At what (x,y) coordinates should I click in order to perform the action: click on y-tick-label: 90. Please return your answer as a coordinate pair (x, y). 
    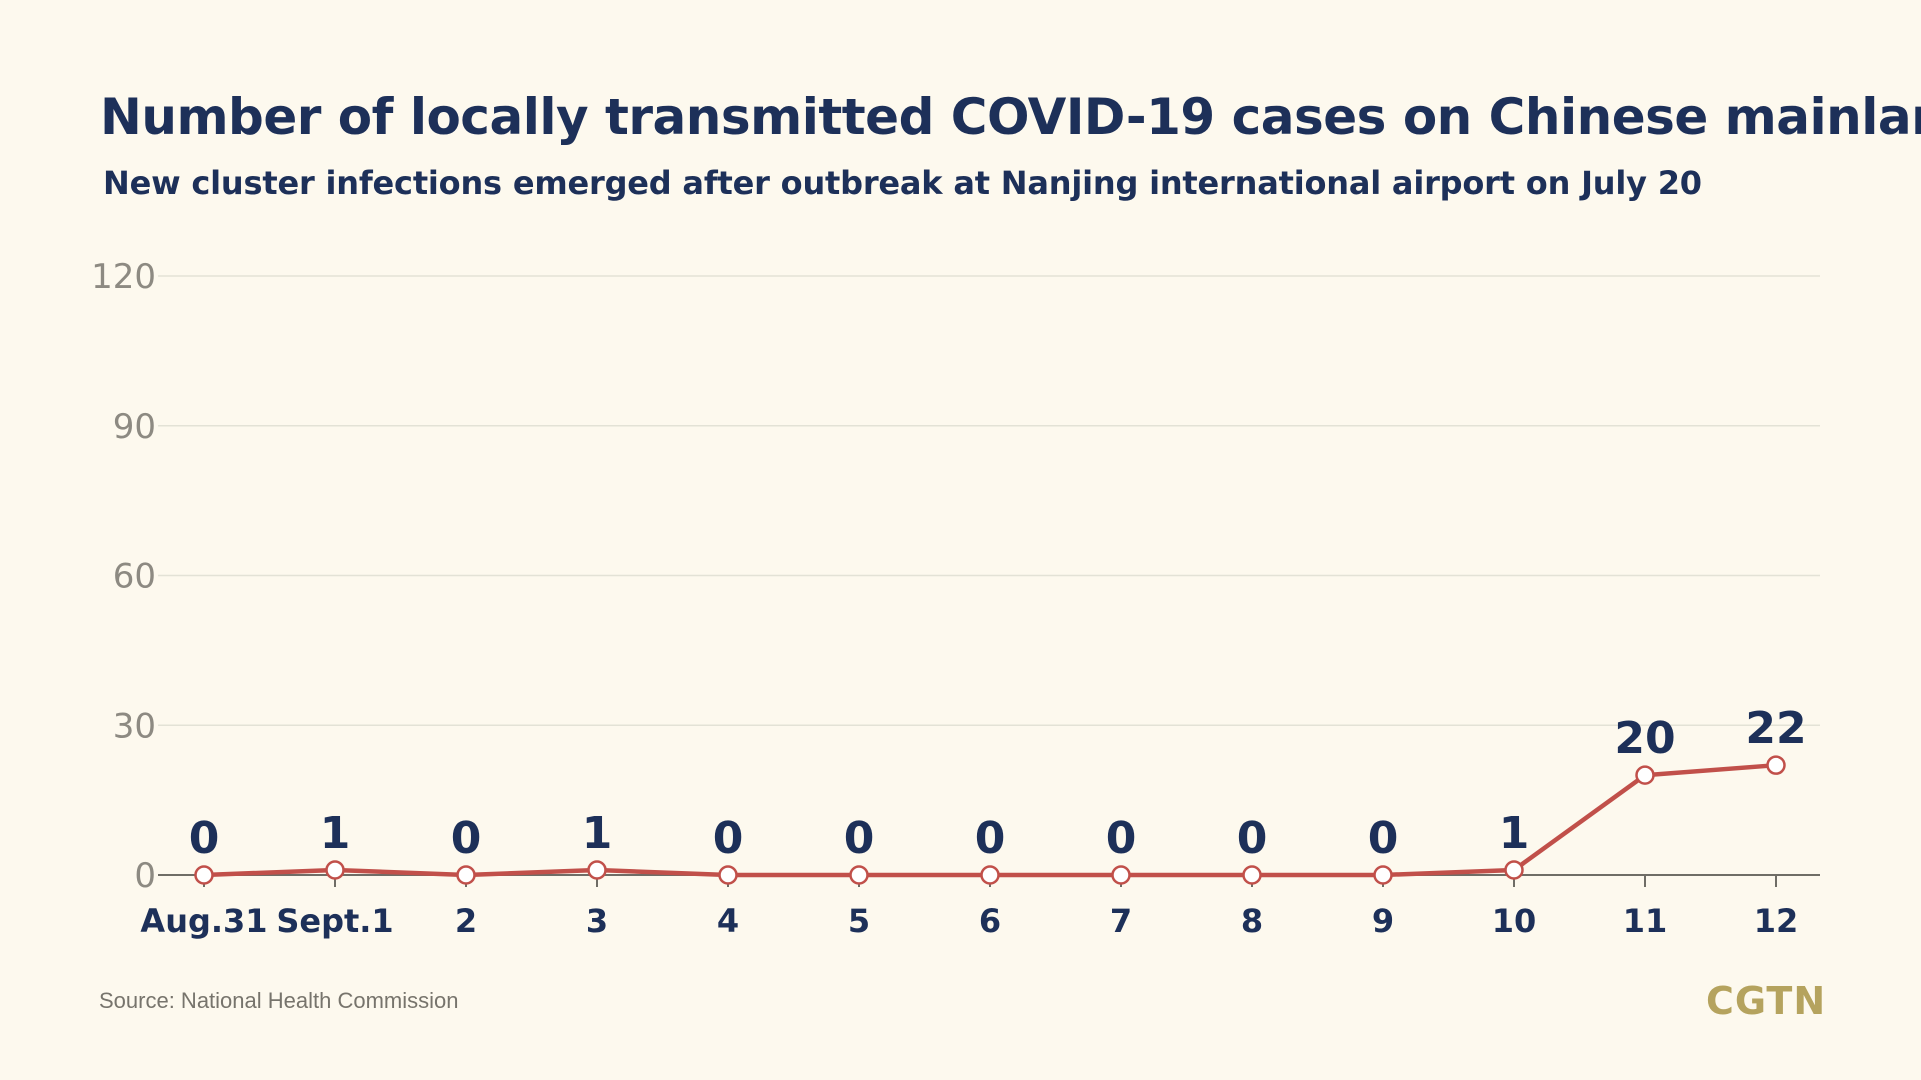
    Looking at the image, I should click on (134, 427).